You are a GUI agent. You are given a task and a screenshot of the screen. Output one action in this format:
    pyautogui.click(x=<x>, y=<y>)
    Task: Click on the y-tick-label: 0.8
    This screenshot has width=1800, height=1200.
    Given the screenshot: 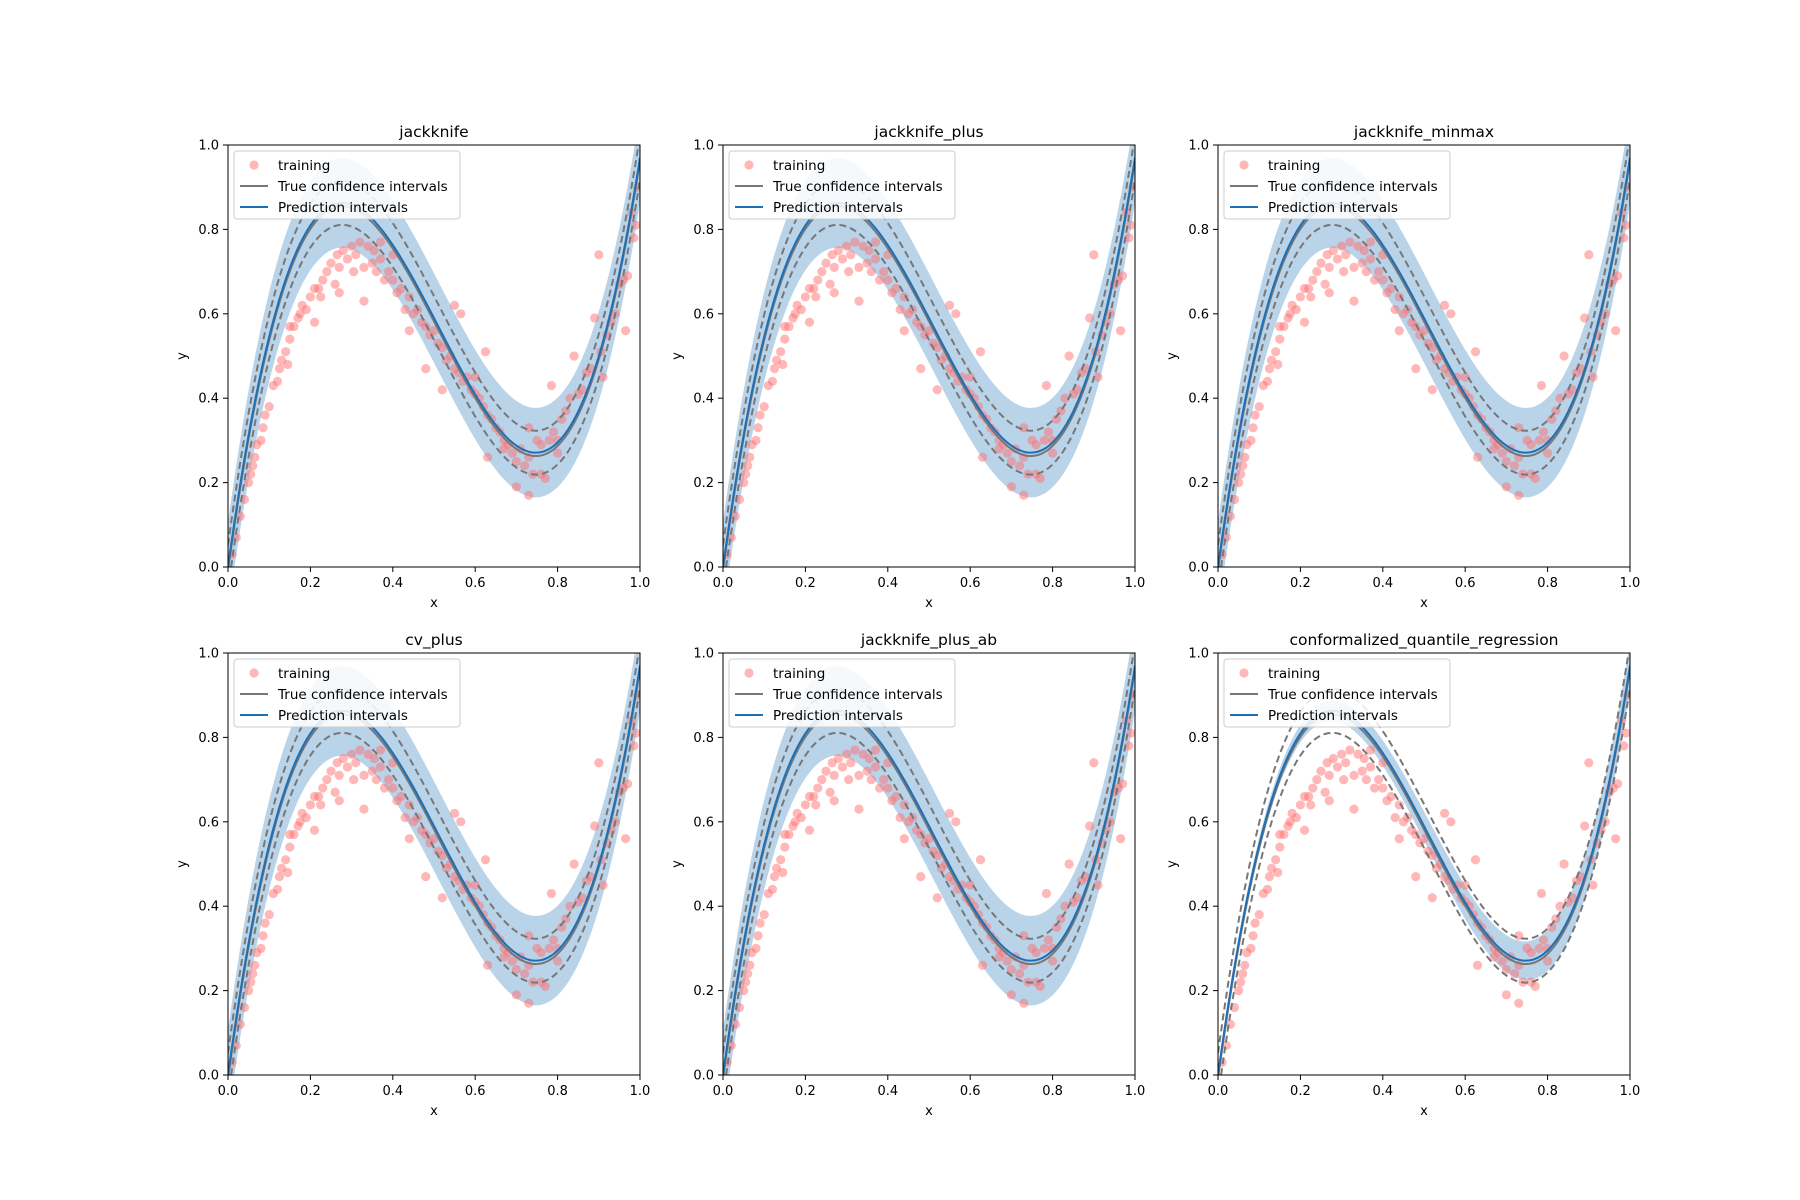 What is the action you would take?
    pyautogui.click(x=208, y=738)
    